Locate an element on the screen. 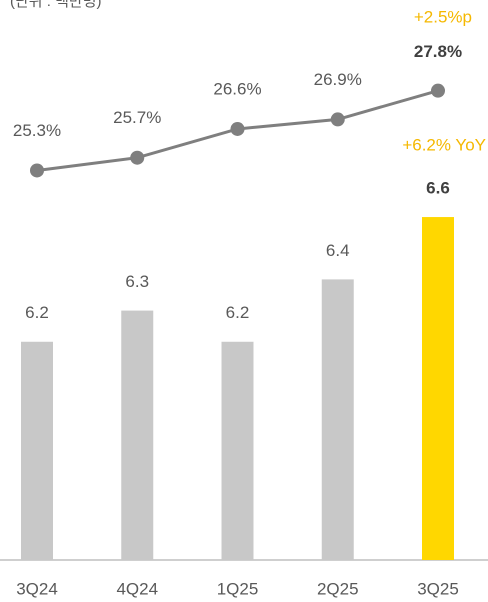  bar-value-label: 6.3 is located at coordinates (137, 281).